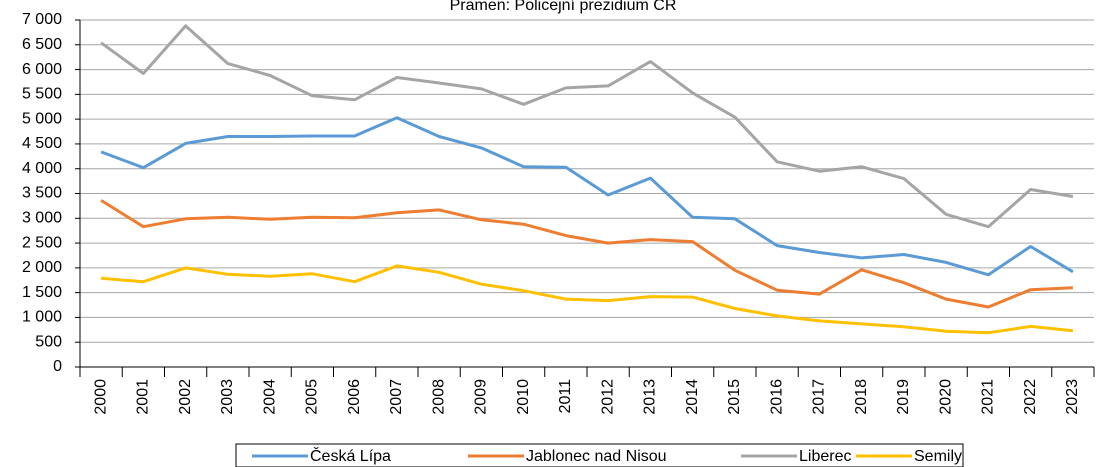  I want to click on y-tick-label: 7 000, so click(42, 19).